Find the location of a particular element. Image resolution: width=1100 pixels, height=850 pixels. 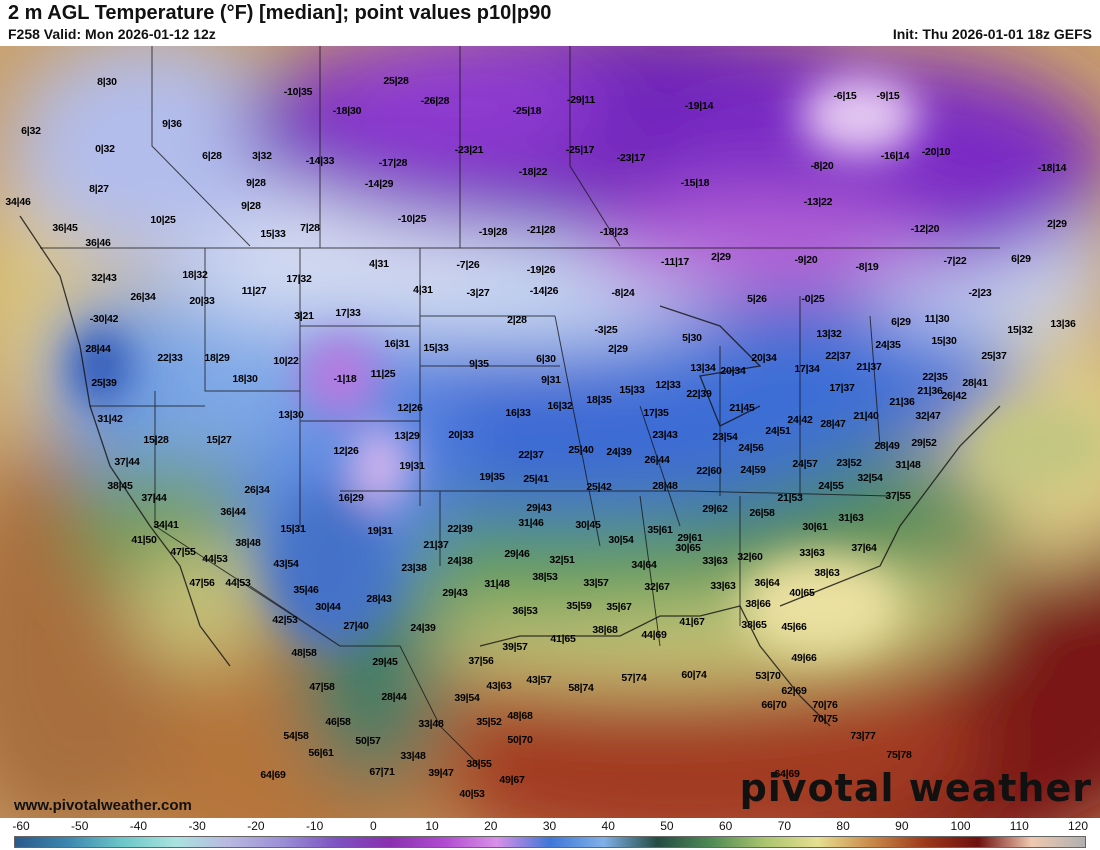

point-value-label: 18|29 is located at coordinates (217, 358).